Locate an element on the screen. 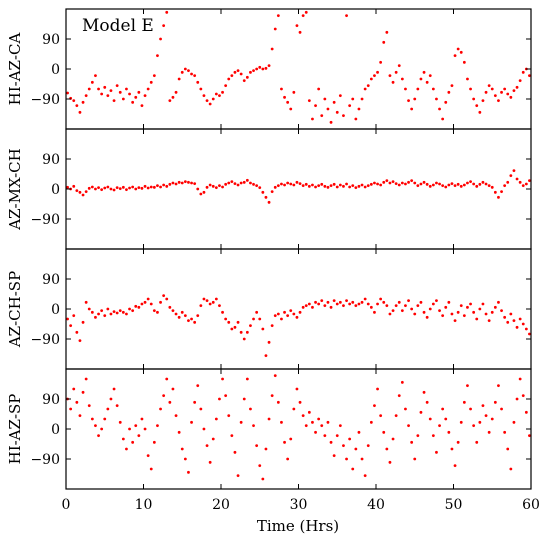 The height and width of the screenshot is (544, 548). y-tick-label: −90 is located at coordinates (45, 460).